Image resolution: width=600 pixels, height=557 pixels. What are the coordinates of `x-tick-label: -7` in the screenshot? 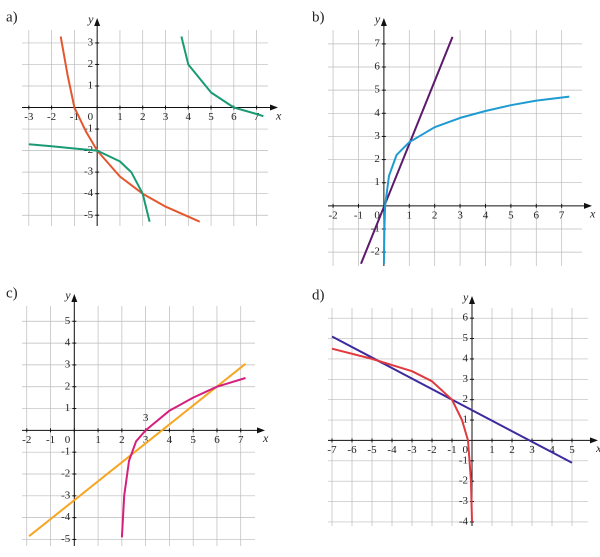 It's located at (332, 450).